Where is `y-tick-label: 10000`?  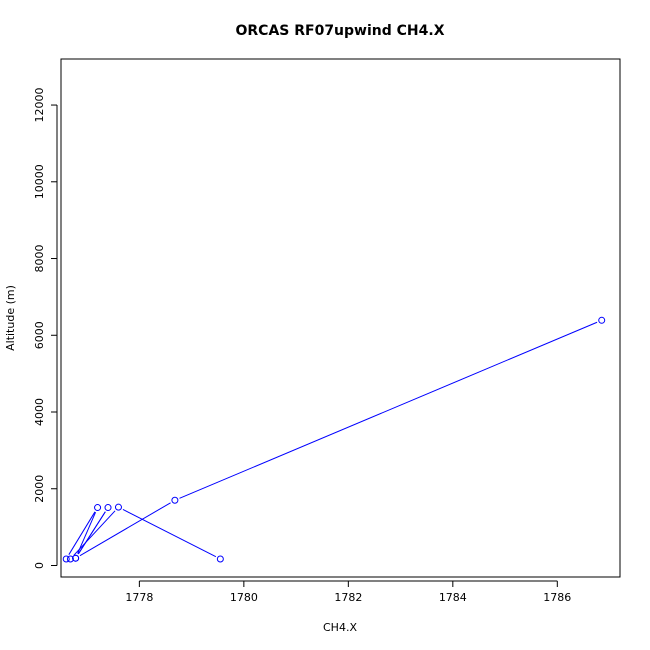 y-tick-label: 10000 is located at coordinates (39, 181).